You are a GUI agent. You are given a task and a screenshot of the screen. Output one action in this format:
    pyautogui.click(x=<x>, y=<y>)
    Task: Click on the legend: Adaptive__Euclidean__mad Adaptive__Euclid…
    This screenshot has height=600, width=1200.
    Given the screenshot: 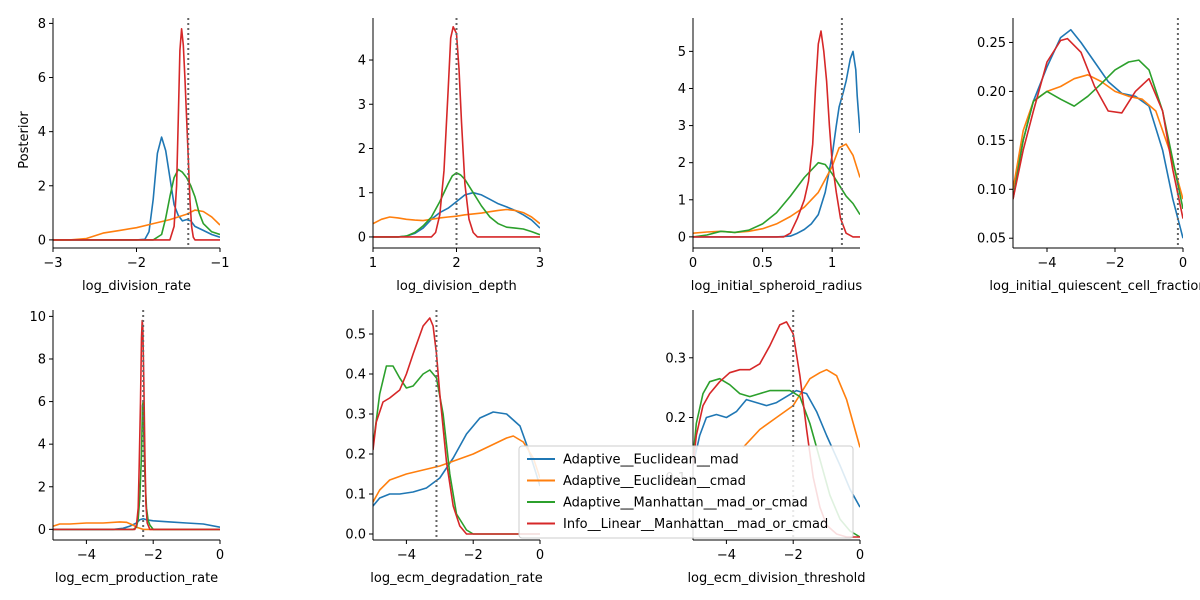 What is the action you would take?
    pyautogui.click(x=686, y=492)
    